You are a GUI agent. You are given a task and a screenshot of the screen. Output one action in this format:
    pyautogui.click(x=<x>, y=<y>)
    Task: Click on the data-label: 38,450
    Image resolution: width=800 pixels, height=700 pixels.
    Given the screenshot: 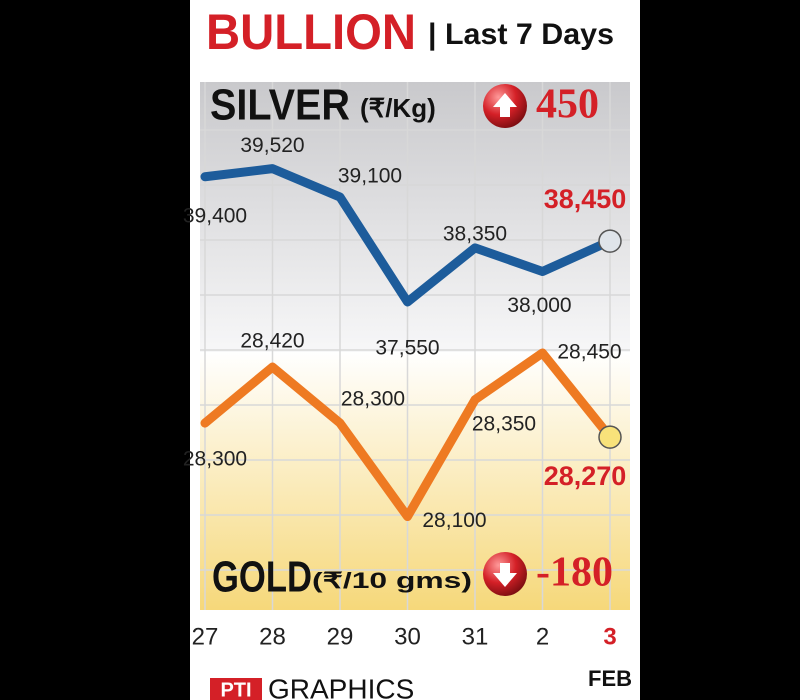 What is the action you would take?
    pyautogui.click(x=585, y=199)
    